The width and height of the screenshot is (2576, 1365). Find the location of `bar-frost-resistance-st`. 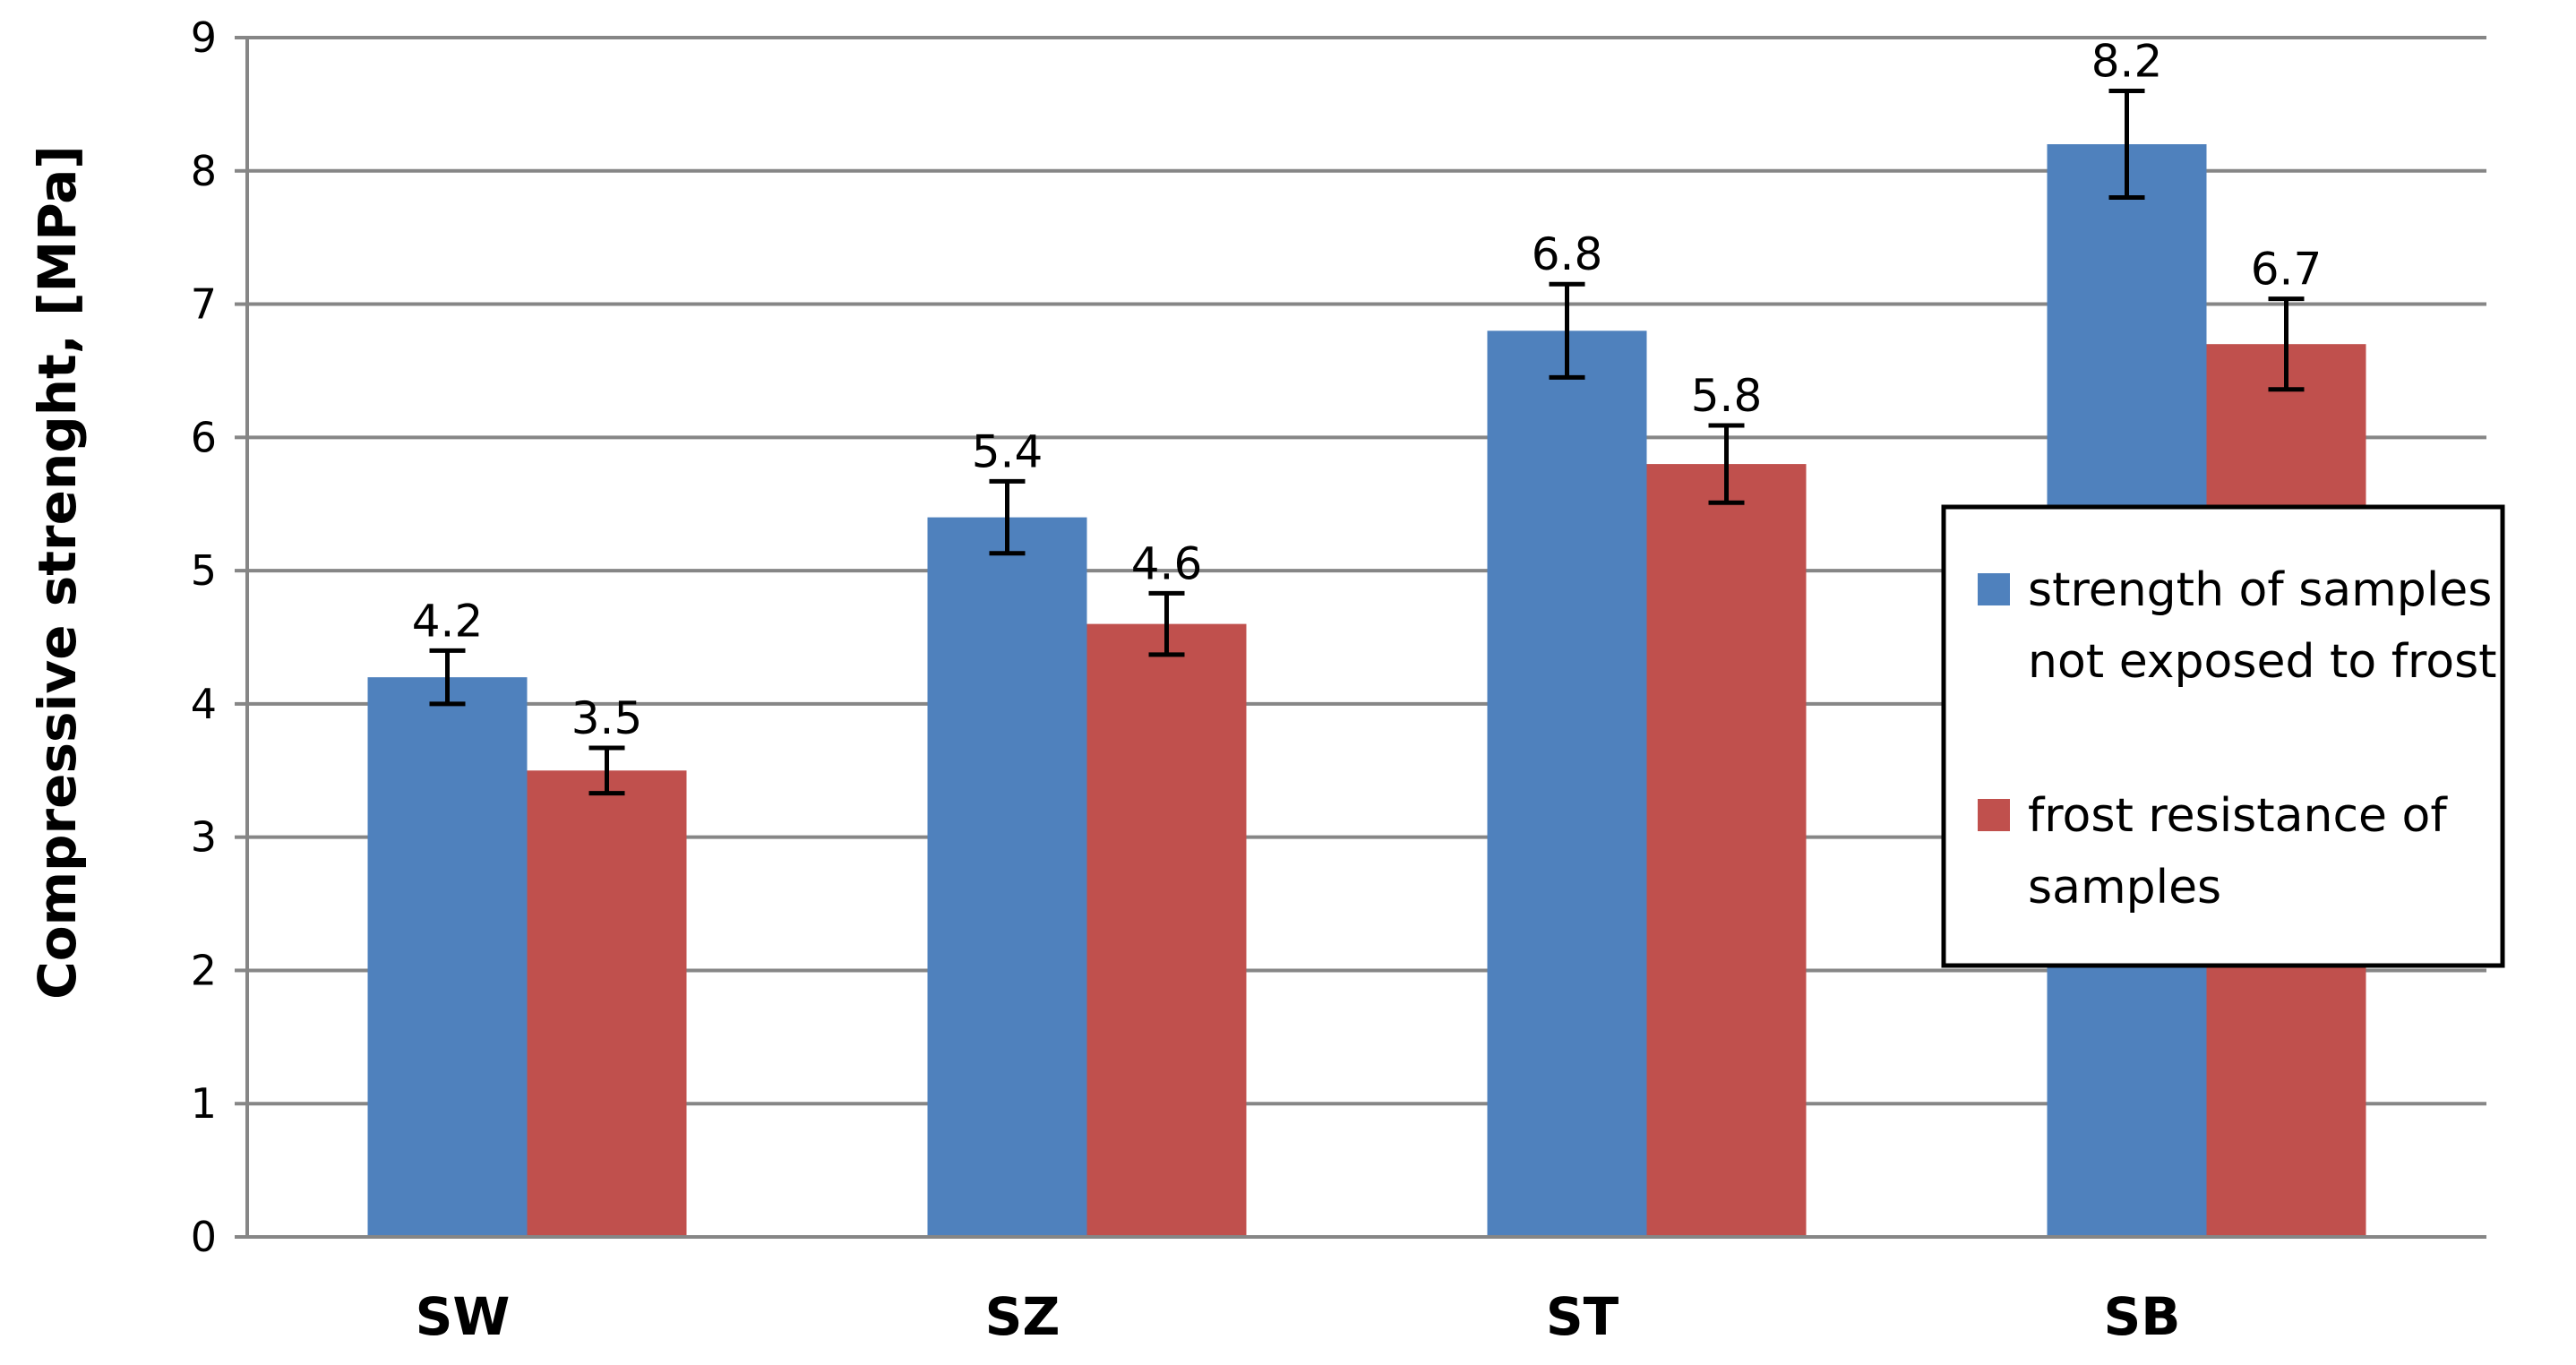

bar-frost-resistance-st is located at coordinates (1726, 850).